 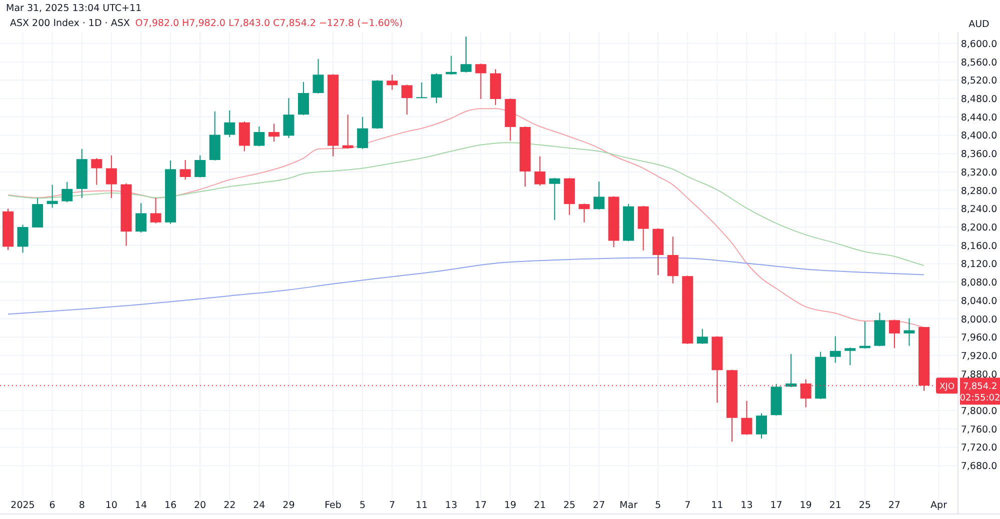 What do you see at coordinates (979, 118) in the screenshot?
I see `y-tick-label: 8,440.0` at bounding box center [979, 118].